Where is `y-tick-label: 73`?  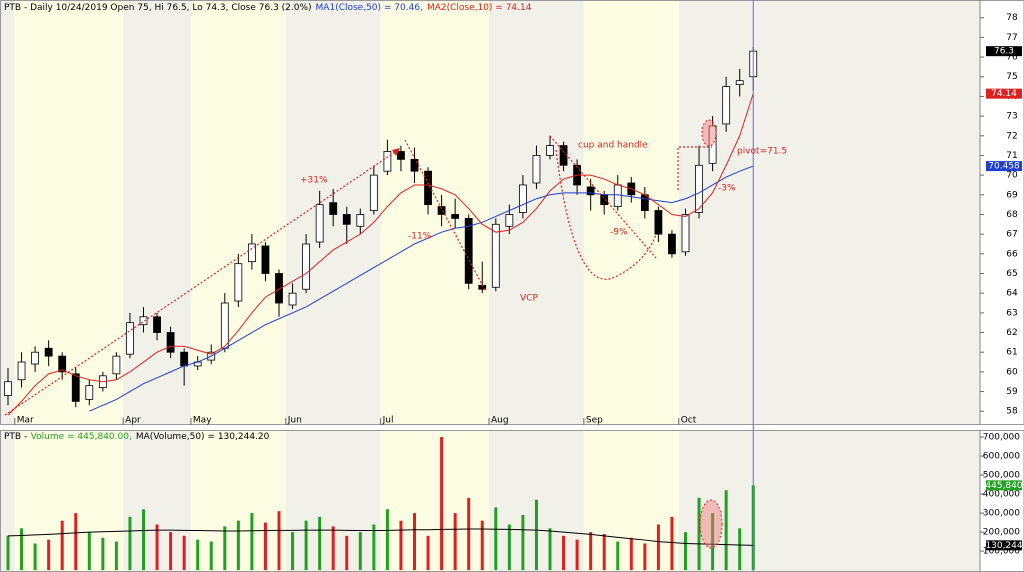
y-tick-label: 73 is located at coordinates (1011, 117).